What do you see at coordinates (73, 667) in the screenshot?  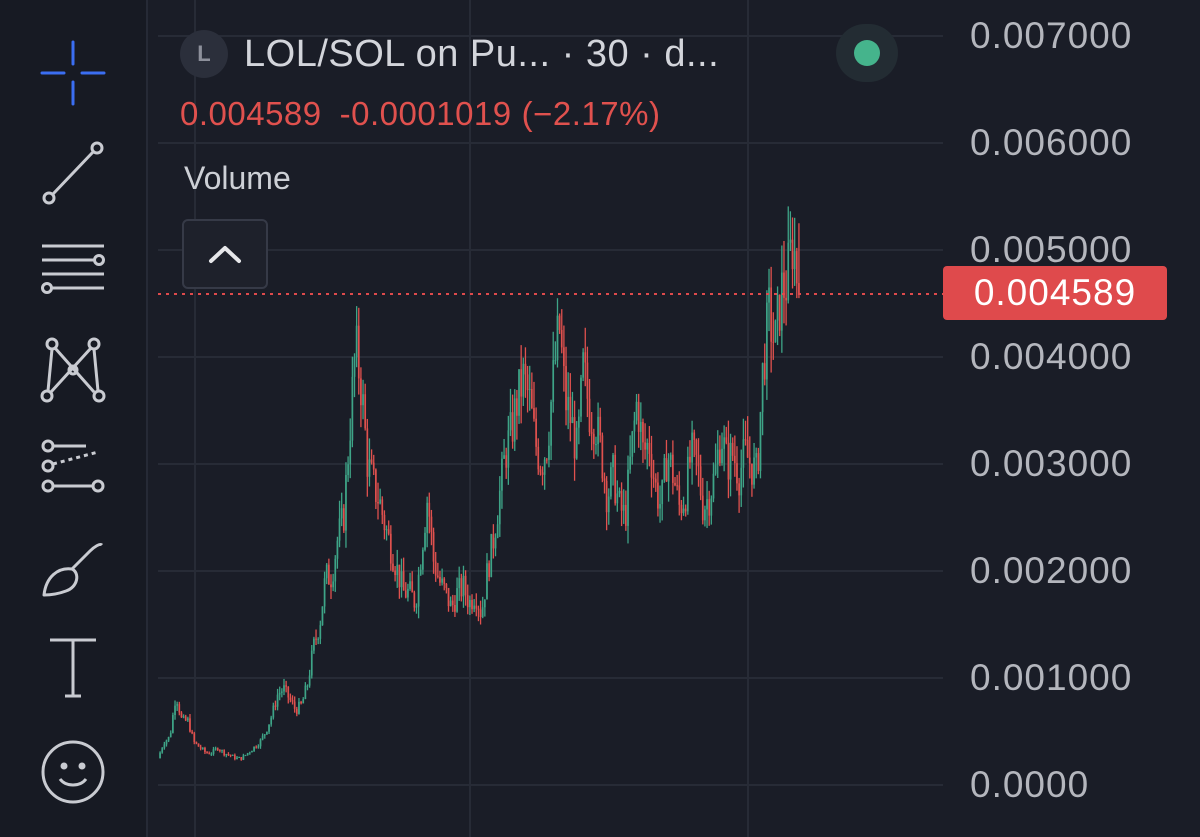 I see `text-tool` at bounding box center [73, 667].